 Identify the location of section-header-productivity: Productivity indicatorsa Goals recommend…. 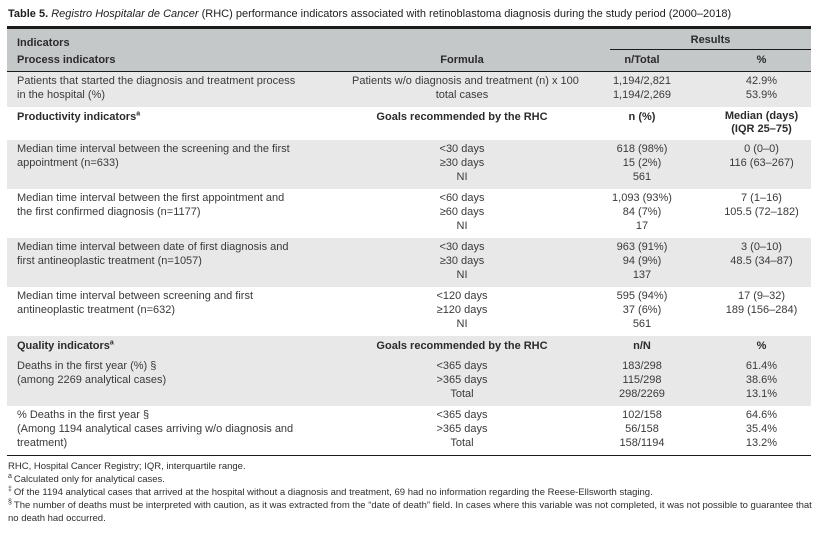
(409, 123).